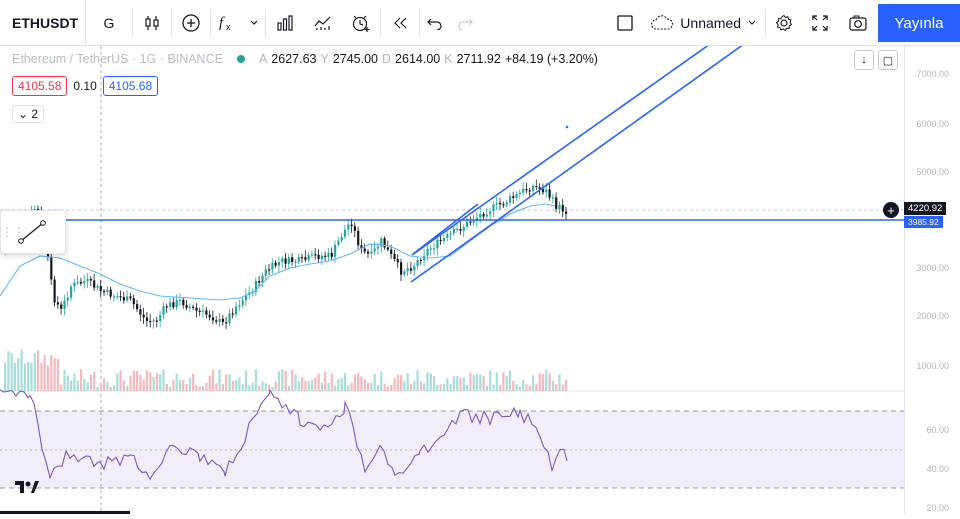 This screenshot has width=960, height=519. Describe the element at coordinates (323, 23) in the screenshot. I see `templates-icon` at that location.